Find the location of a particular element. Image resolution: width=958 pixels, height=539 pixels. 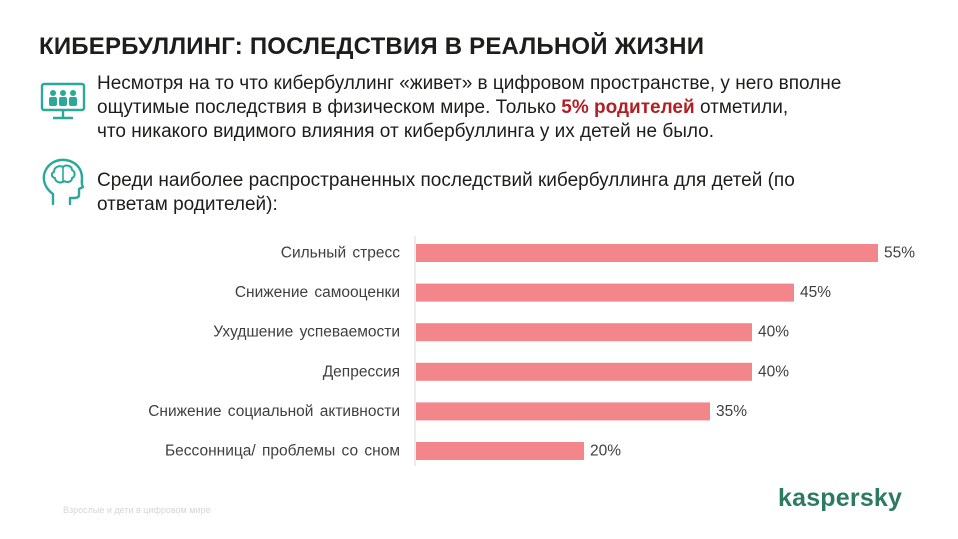

category-label: Ухудшение успеваемости is located at coordinates (306, 332).